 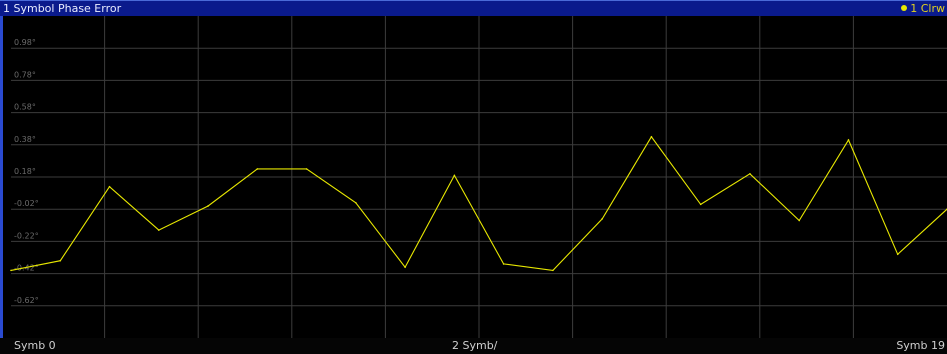 What do you see at coordinates (25, 42) in the screenshot?
I see `y-tick-label: 0.98°` at bounding box center [25, 42].